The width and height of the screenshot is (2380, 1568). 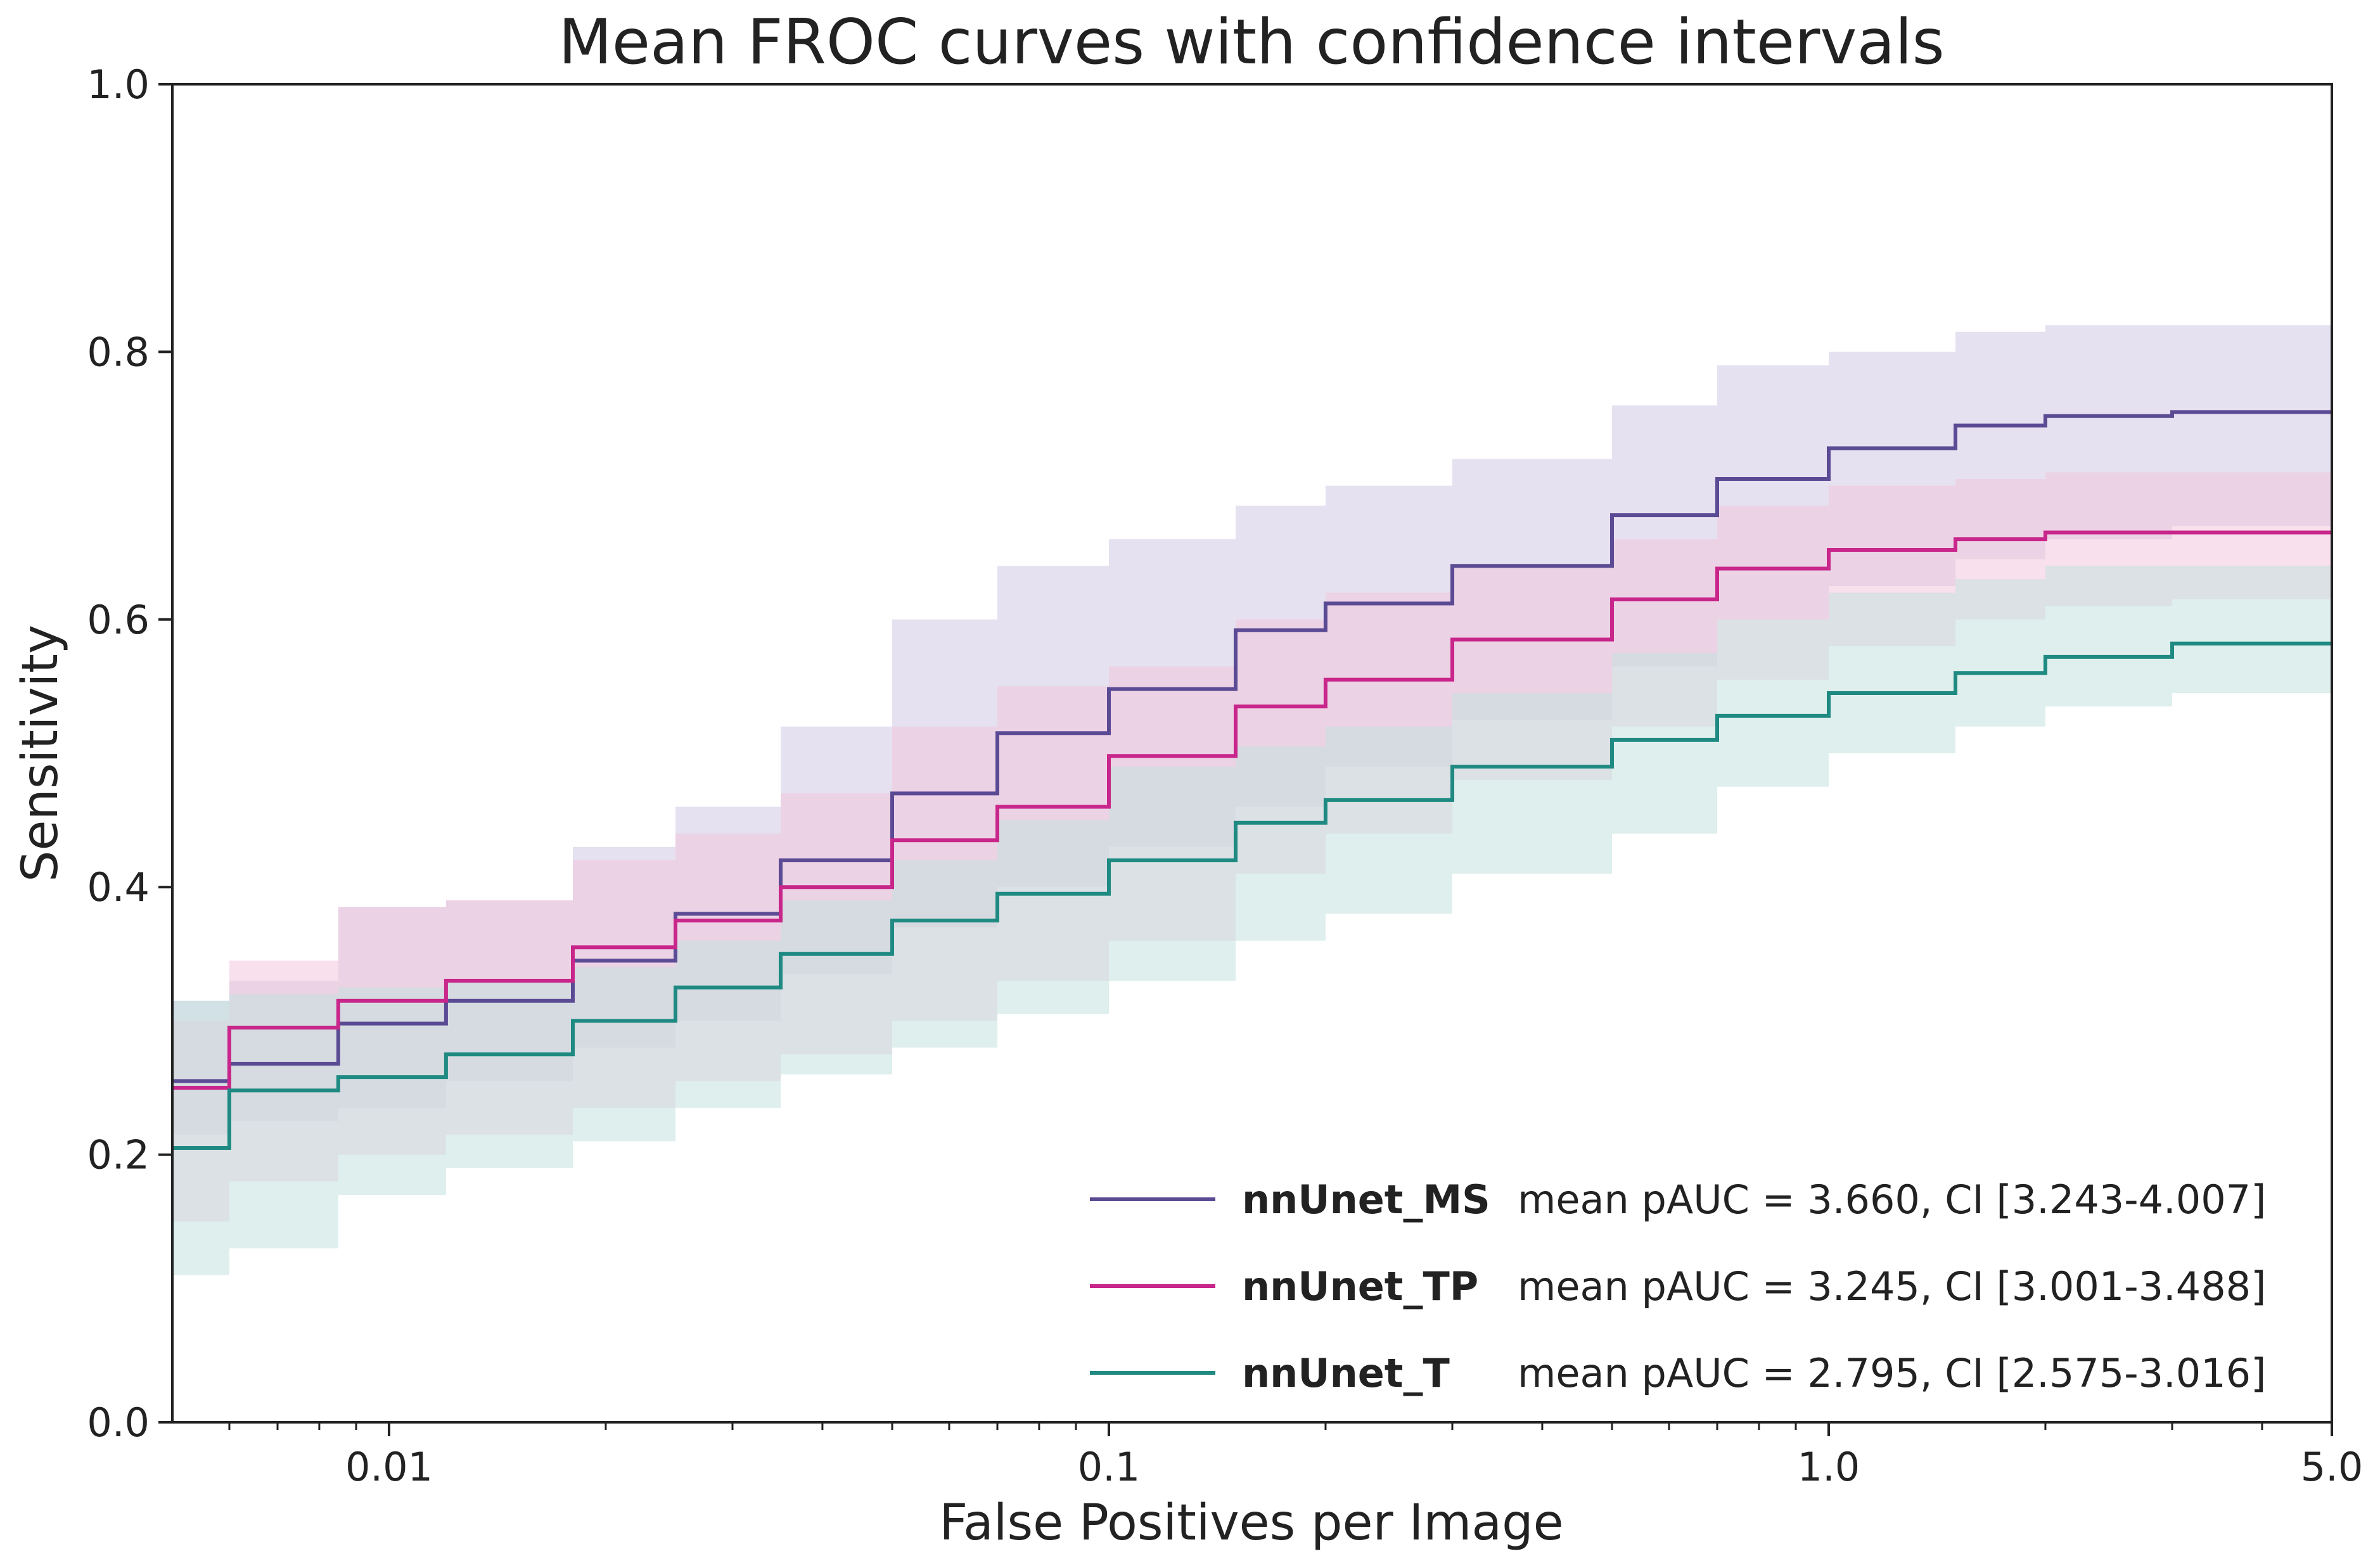 What do you see at coordinates (40, 753) in the screenshot?
I see `y-axis-label: Sensitivity` at bounding box center [40, 753].